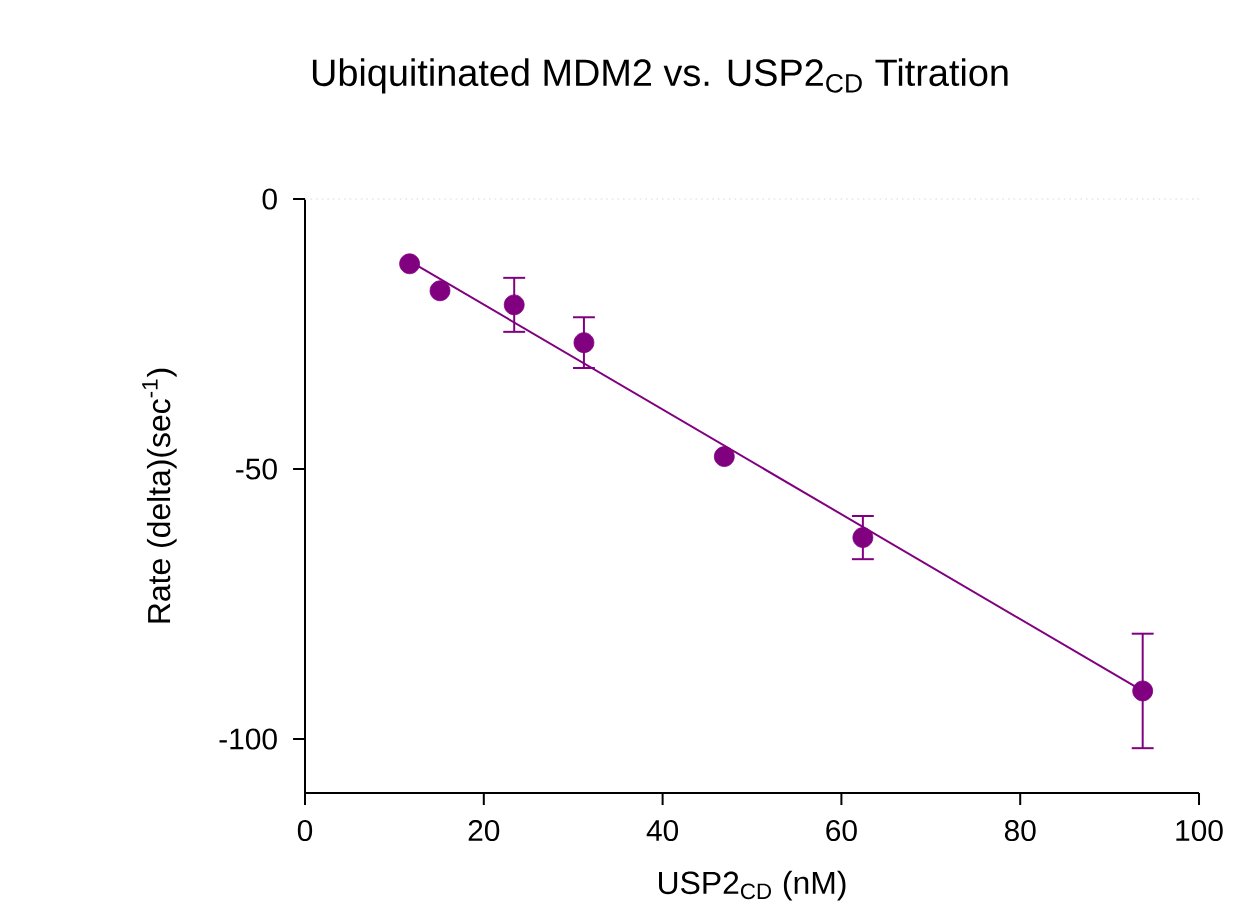  I want to click on y-tick-label: 0, so click(269, 199).